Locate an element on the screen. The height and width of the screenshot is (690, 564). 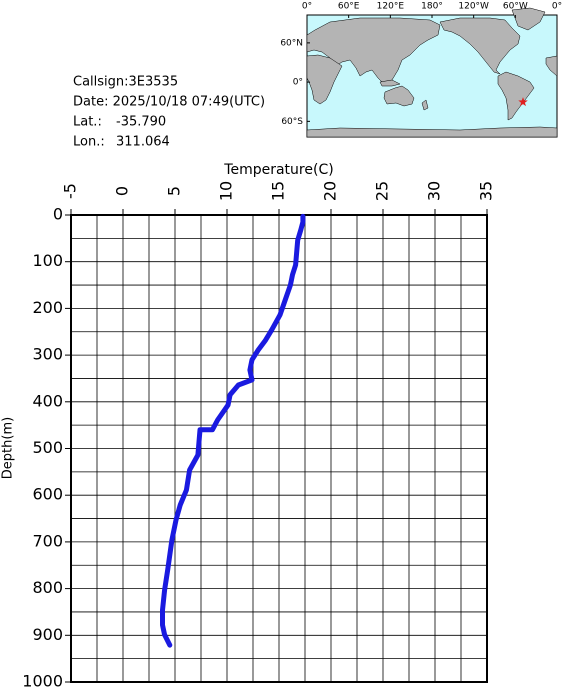
y-tick-label: 200 is located at coordinates (47, 307).